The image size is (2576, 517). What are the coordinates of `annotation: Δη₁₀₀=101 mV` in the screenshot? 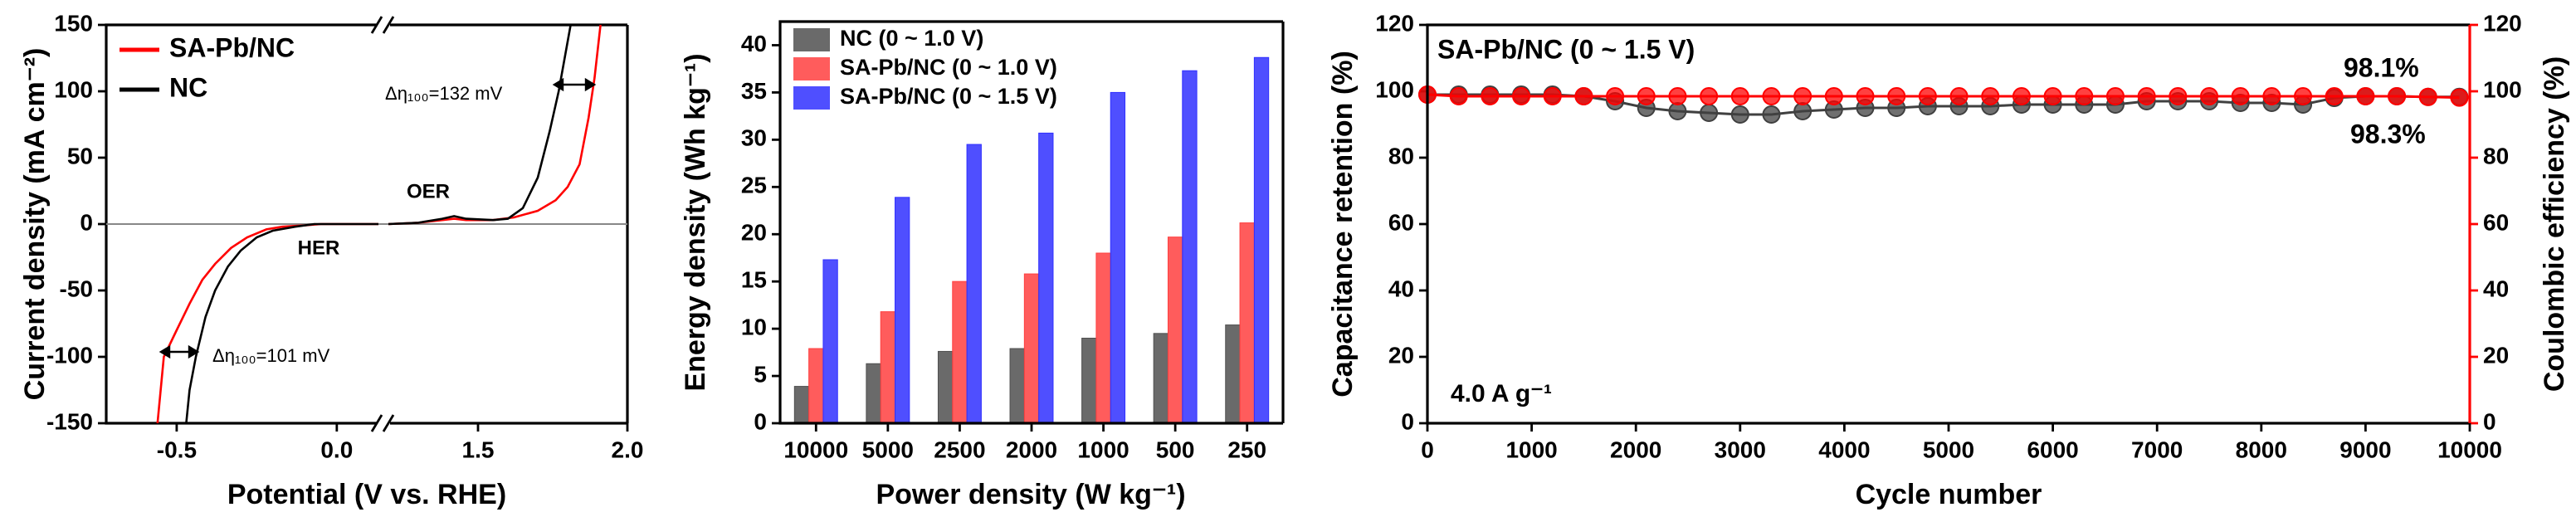 It's located at (271, 355).